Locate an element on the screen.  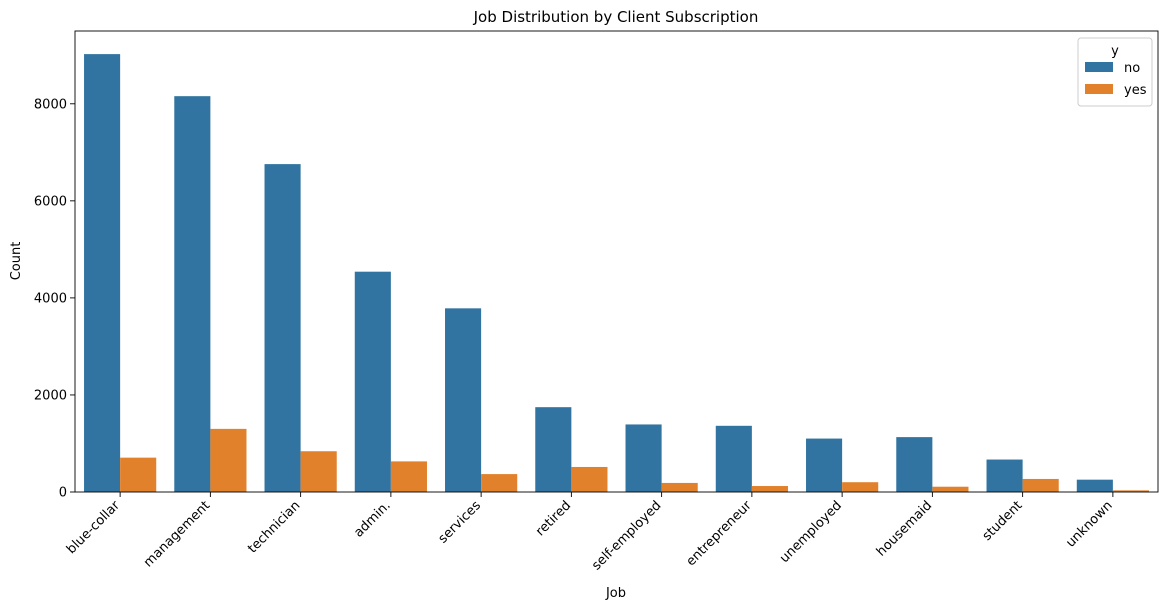
y-axis: 0 2000 4000 6000 8000 is located at coordinates (54, 299).